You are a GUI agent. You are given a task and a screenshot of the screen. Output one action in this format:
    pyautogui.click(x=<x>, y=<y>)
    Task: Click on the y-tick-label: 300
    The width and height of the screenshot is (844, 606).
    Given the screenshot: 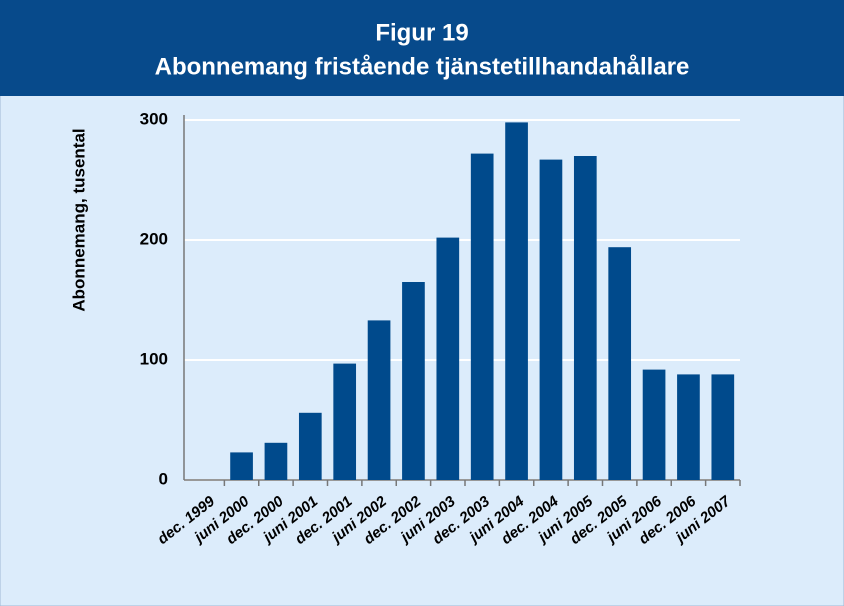 What is the action you would take?
    pyautogui.click(x=154, y=118)
    